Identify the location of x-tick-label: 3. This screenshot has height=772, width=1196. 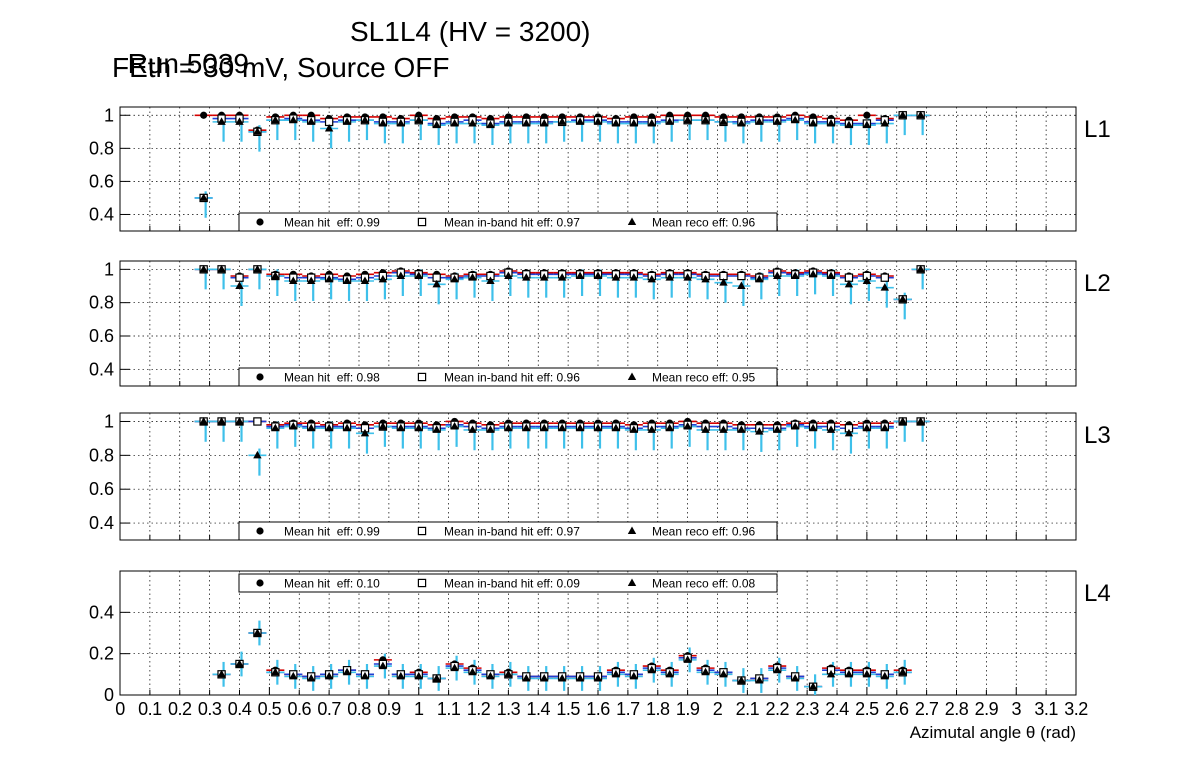
(1016, 709).